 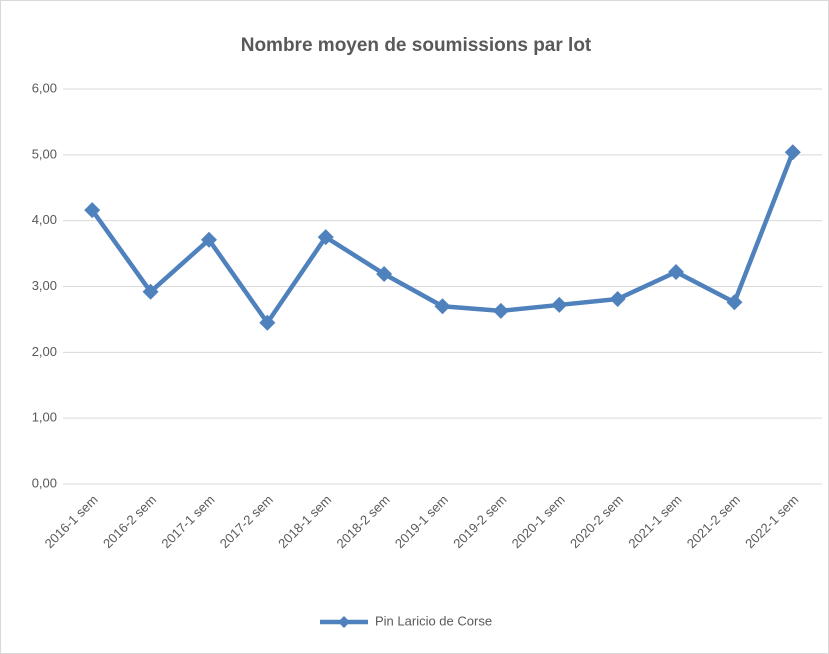 I want to click on y-tick-label: 3,00, so click(x=44, y=285).